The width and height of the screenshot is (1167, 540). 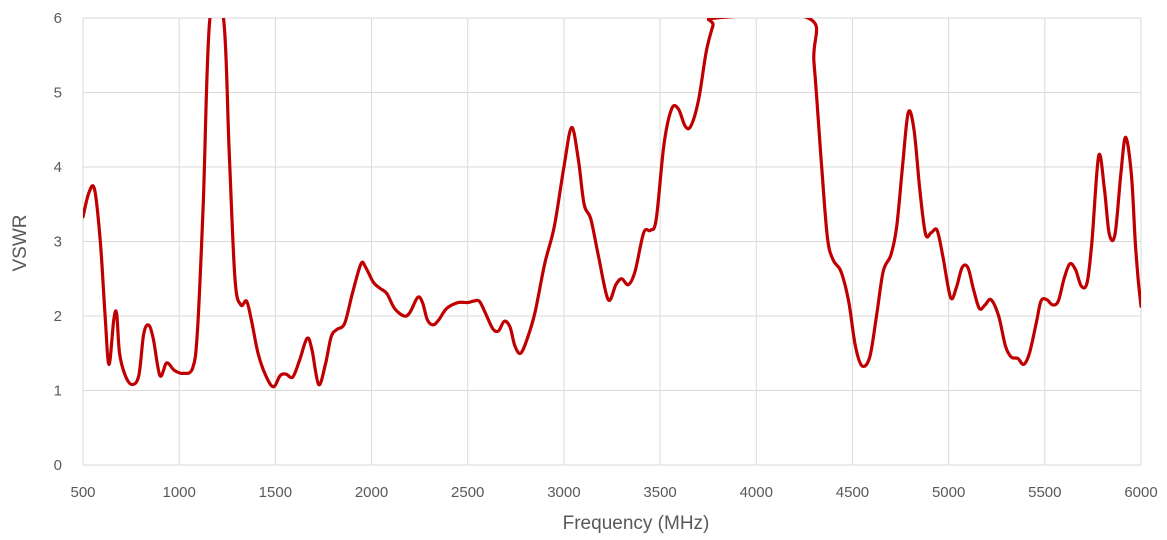 I want to click on y-tick-label-3: 3, so click(x=58, y=242).